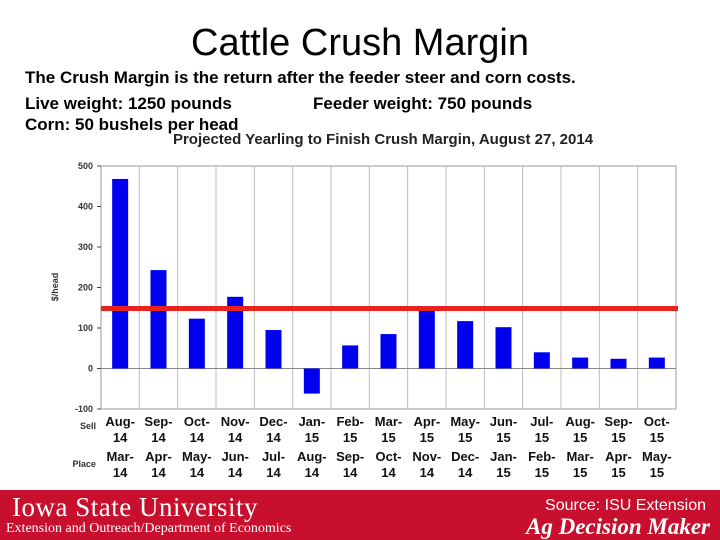 This screenshot has width=720, height=540. I want to click on sell-tick-label: May-15, so click(465, 429).